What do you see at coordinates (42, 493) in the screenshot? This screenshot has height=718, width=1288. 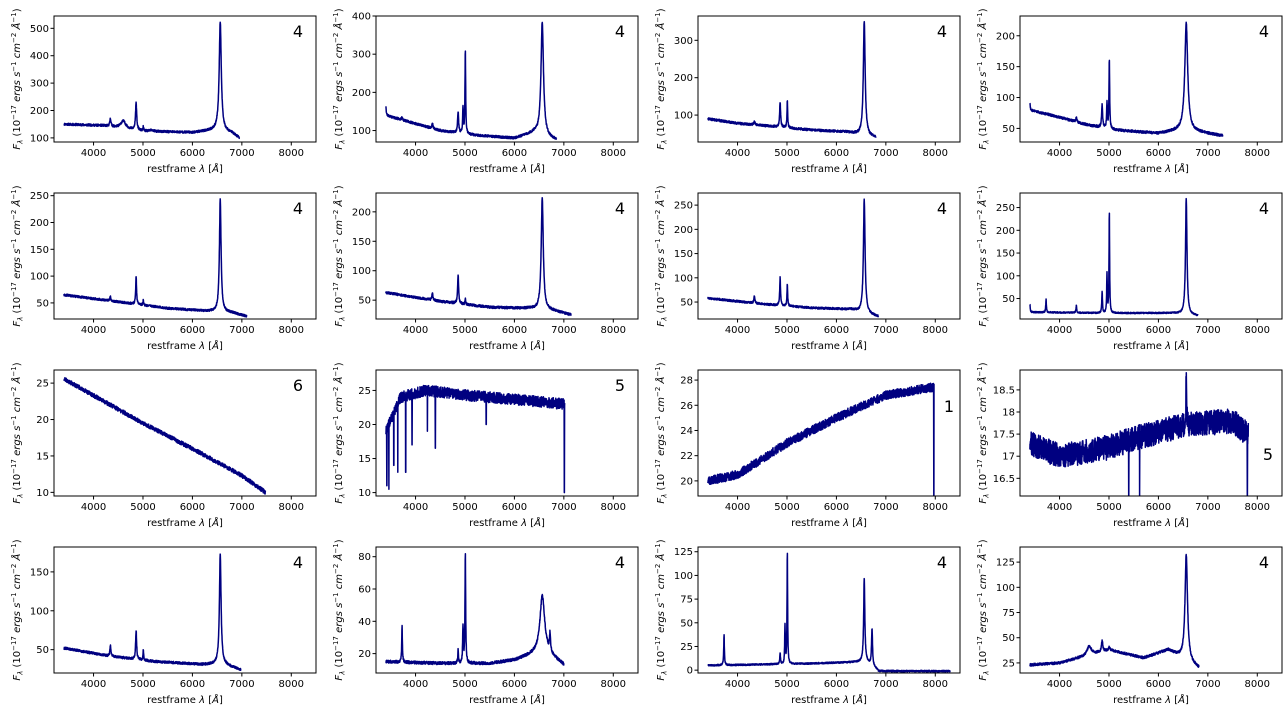 I see `y-tick-label: 10` at bounding box center [42, 493].